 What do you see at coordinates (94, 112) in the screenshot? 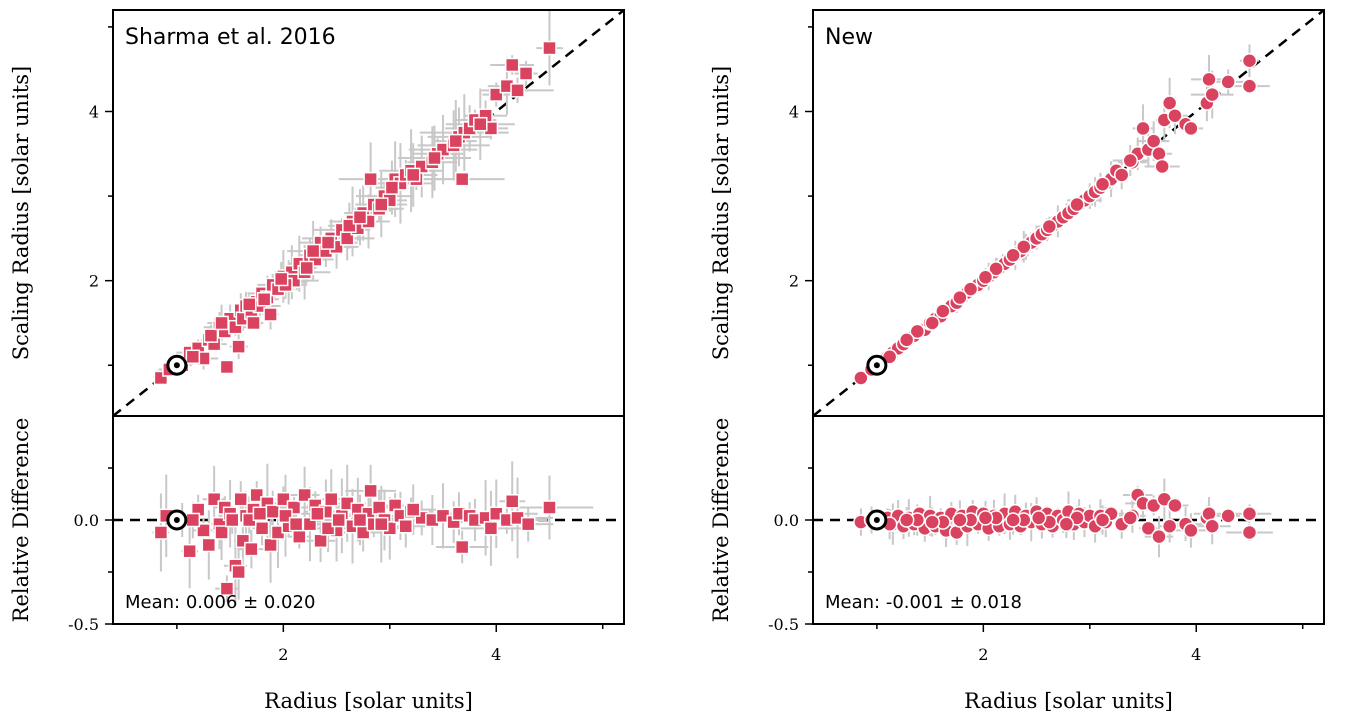
I see `y-tick-label: 4` at bounding box center [94, 112].